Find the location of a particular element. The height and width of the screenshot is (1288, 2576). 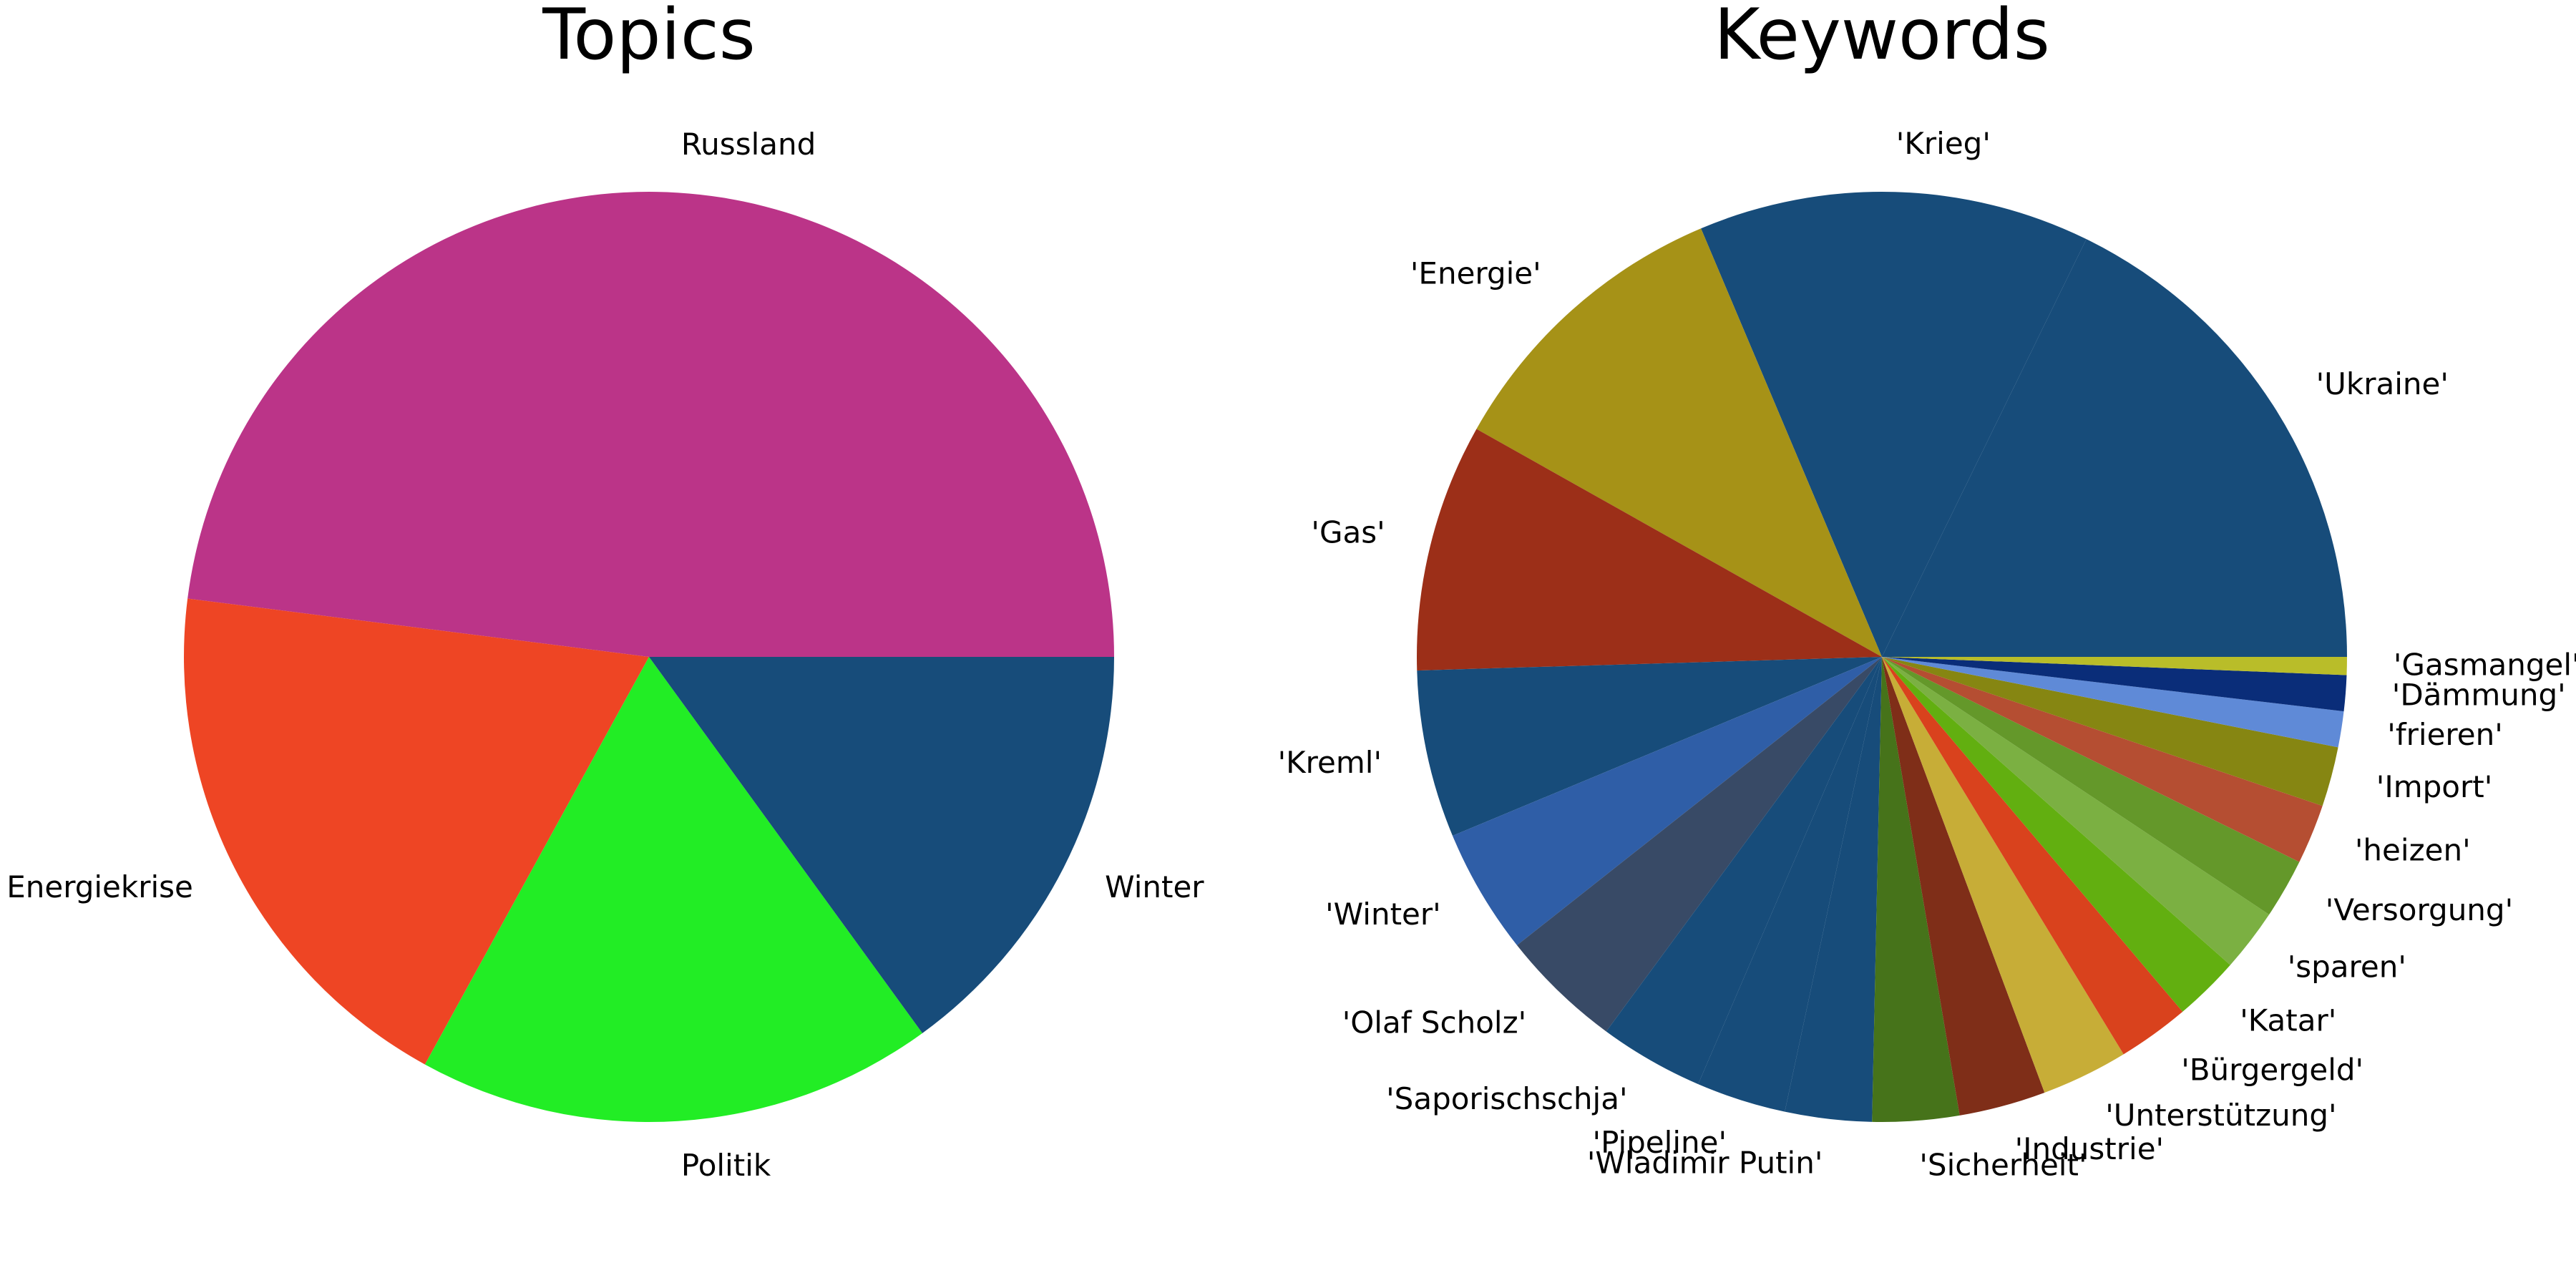

keywords-label-saporischschja: 'Saporischschja' is located at coordinates (1506, 1098).